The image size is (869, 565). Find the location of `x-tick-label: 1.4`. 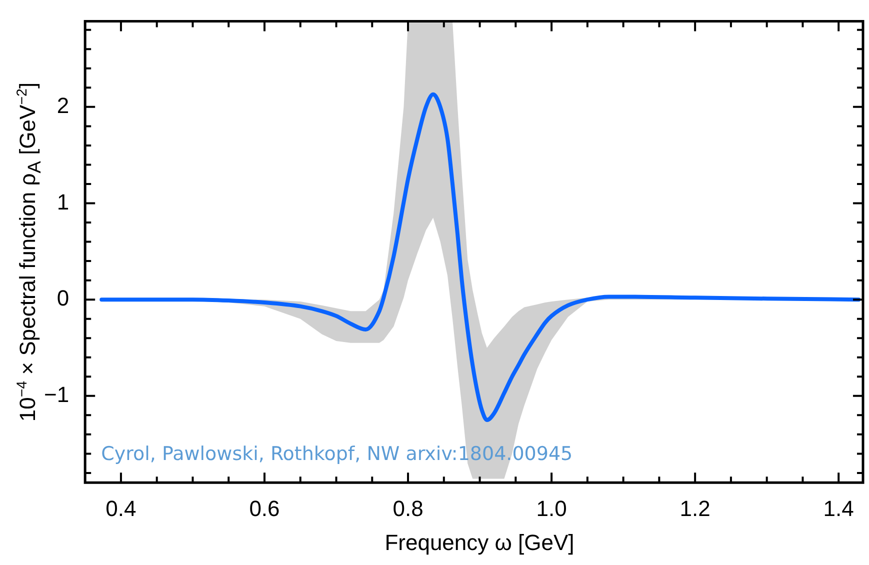

x-tick-label: 1.4 is located at coordinates (838, 508).